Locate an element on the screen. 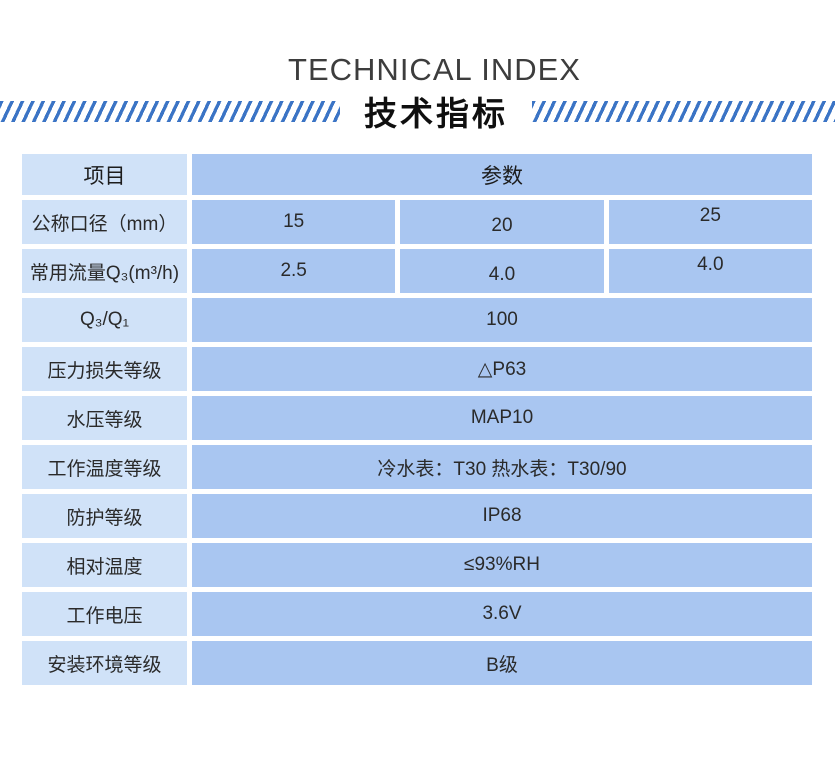 This screenshot has width=835, height=758. value-cell: IP68 is located at coordinates (502, 516).